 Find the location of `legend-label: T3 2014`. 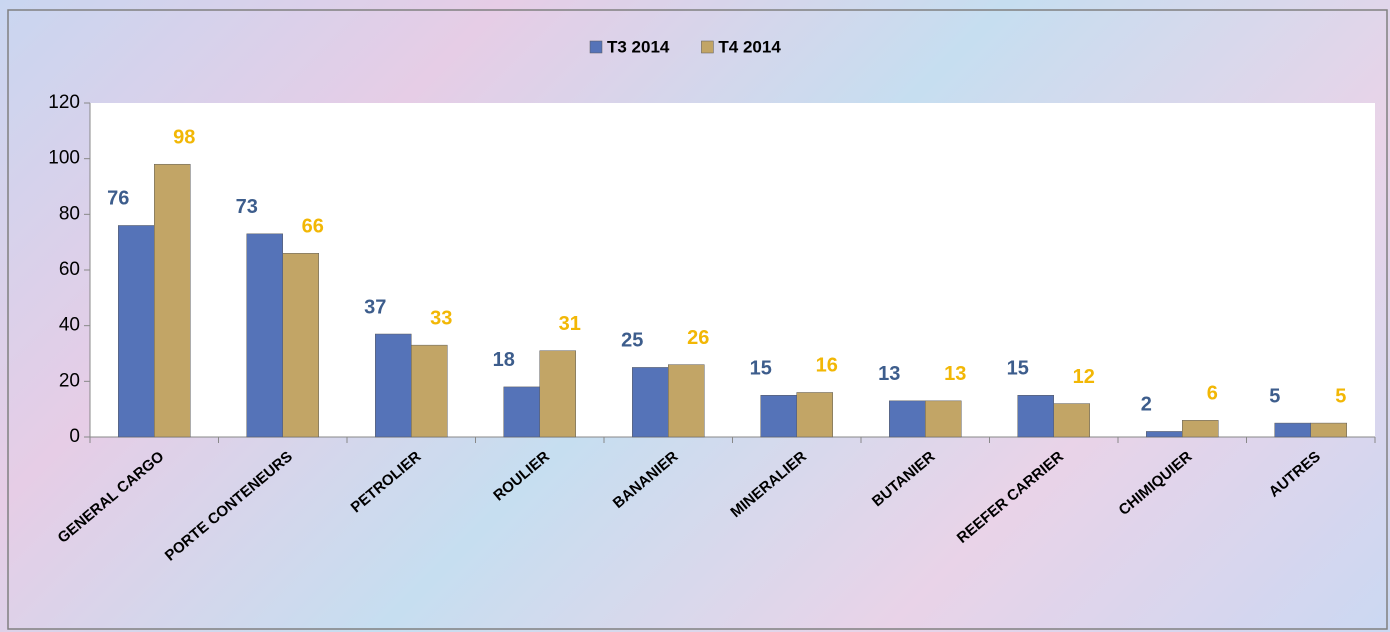

legend-label: T3 2014 is located at coordinates (638, 46).